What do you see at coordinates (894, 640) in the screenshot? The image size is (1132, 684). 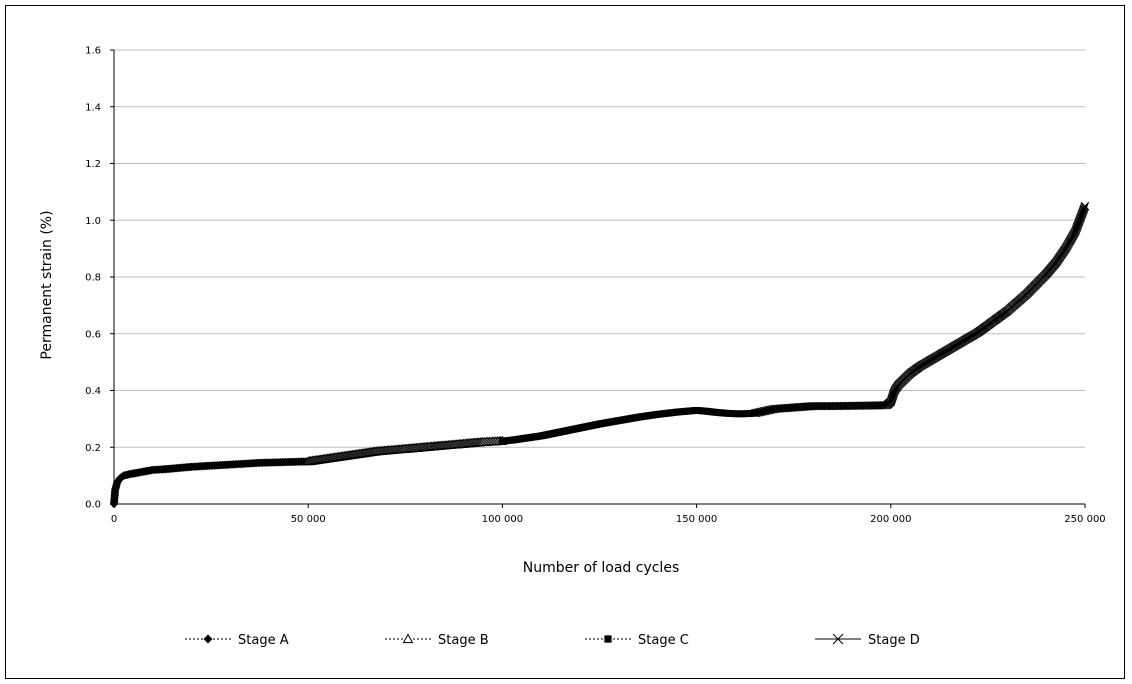 I see `legend-label: Stage D` at bounding box center [894, 640].